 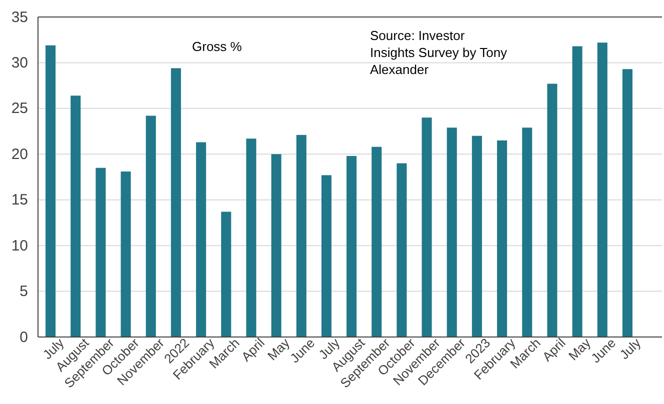 What do you see at coordinates (439, 52) in the screenshot?
I see `annotation: Source: Investor Insights Survey by Tony Alexander` at bounding box center [439, 52].